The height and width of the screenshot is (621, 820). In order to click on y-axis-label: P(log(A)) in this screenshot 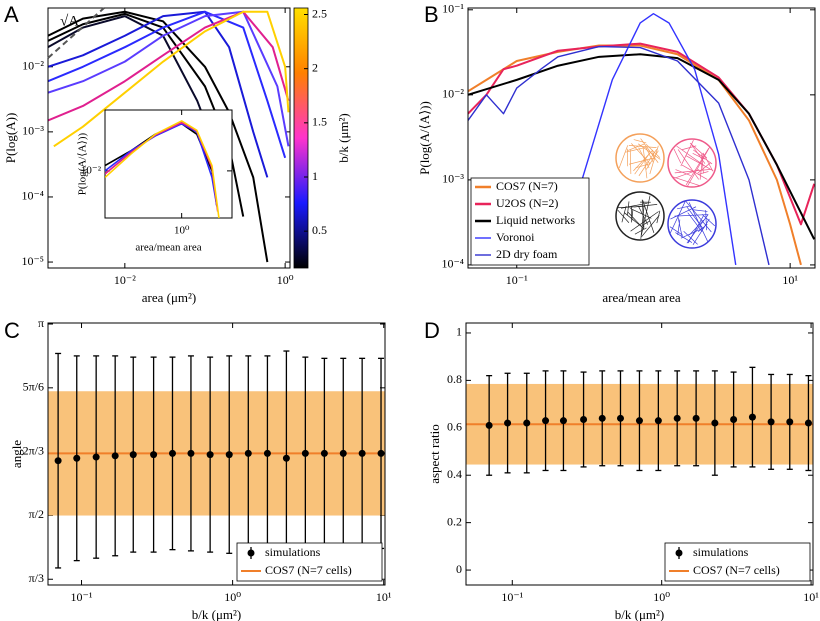, I will do `click(10, 138)`.